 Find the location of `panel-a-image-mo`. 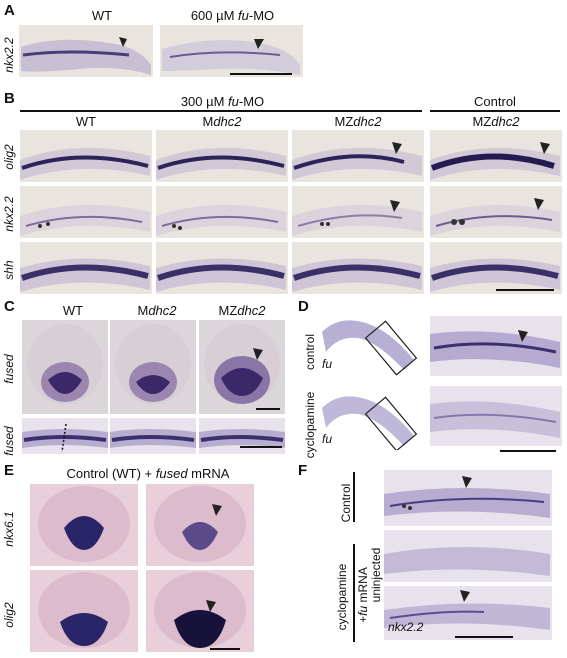

panel-a-image-mo is located at coordinates (231, 51).